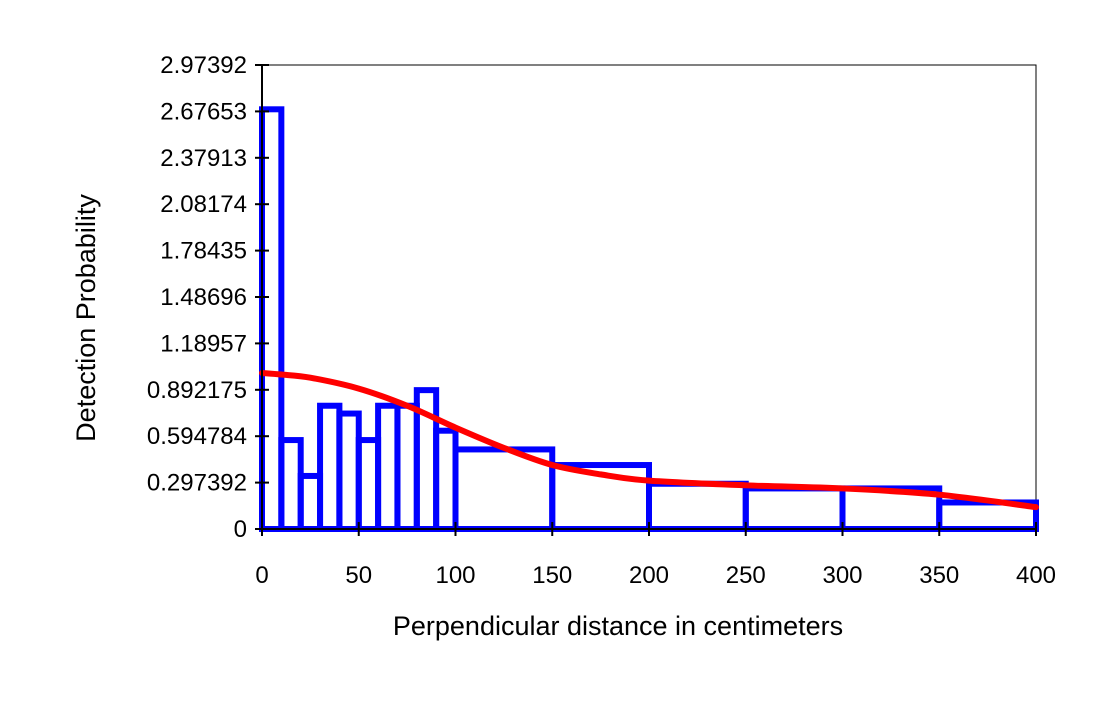  What do you see at coordinates (203, 297) in the screenshot?
I see `y-tick-label: 1.48696` at bounding box center [203, 297].